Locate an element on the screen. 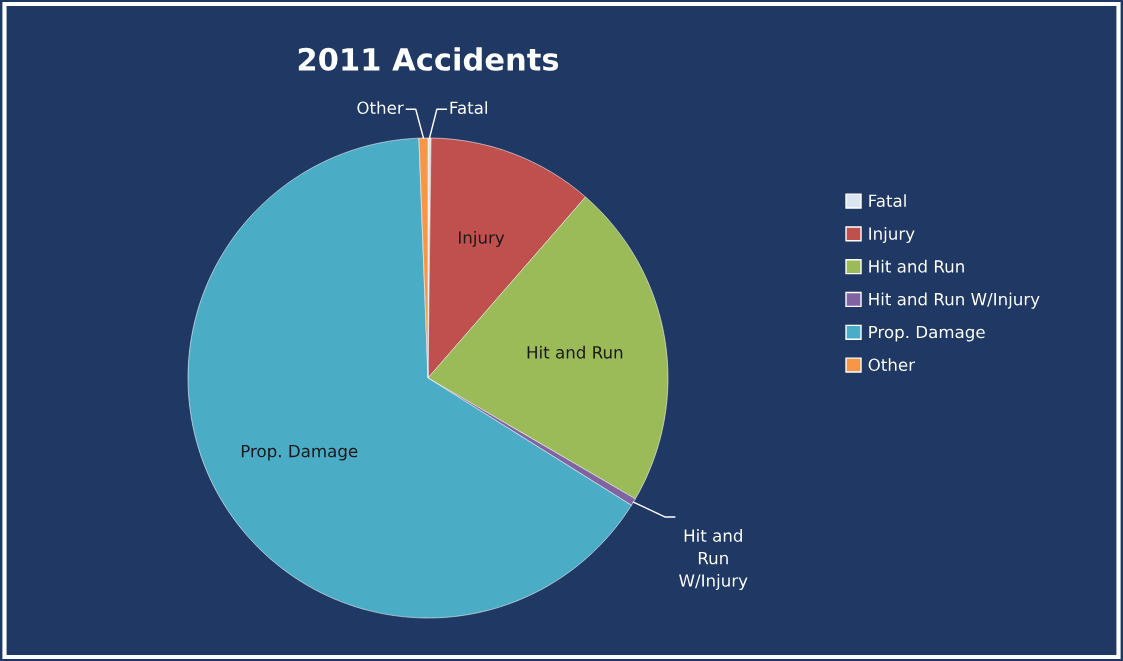 The width and height of the screenshot is (1123, 661). legend-label: Hit and Run W/Injury is located at coordinates (954, 300).